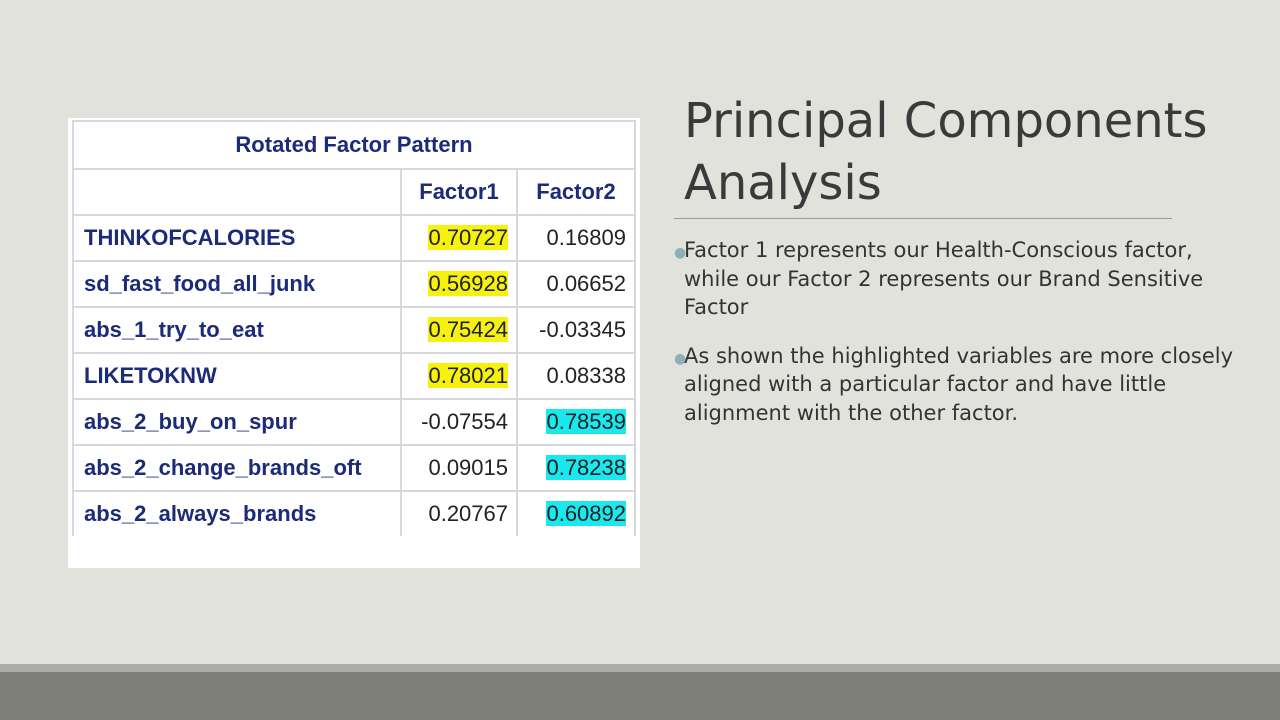 The image size is (1280, 720). I want to click on factor2-value-highlighted: 0.78539, so click(586, 421).